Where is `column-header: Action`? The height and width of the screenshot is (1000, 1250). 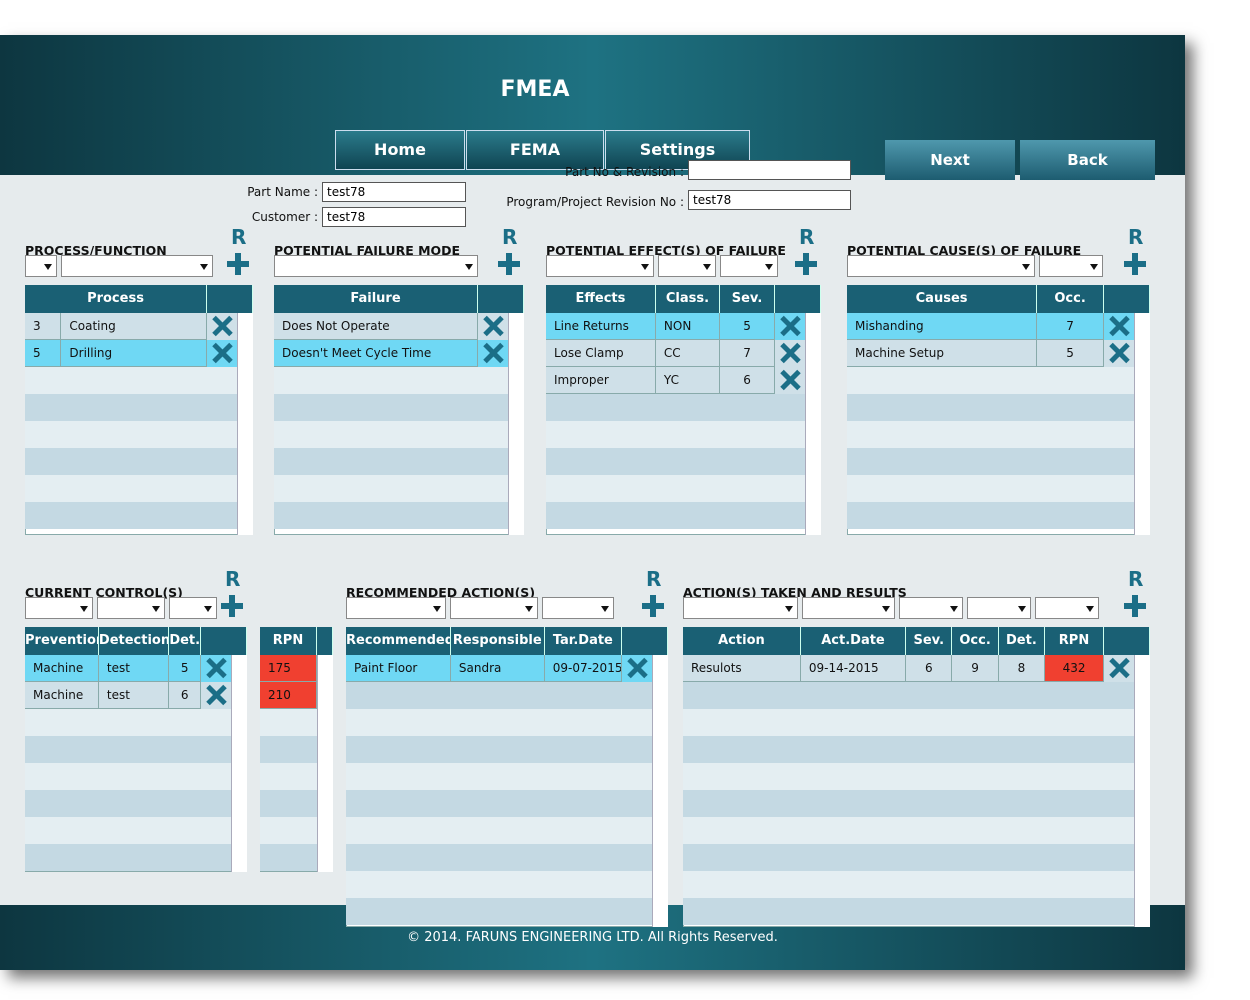
column-header: Action is located at coordinates (742, 641).